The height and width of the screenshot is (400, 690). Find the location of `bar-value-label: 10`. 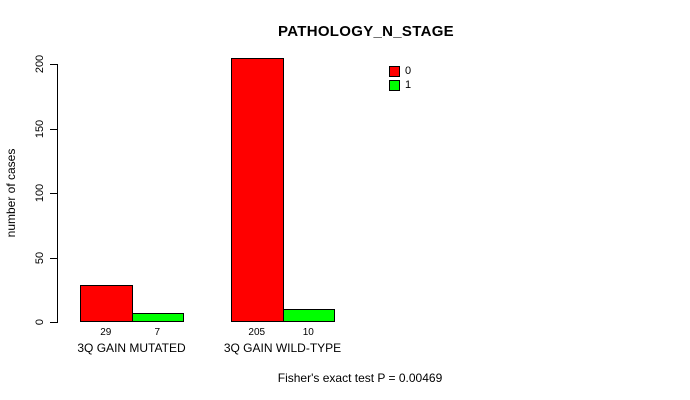

bar-value-label: 10 is located at coordinates (308, 332).